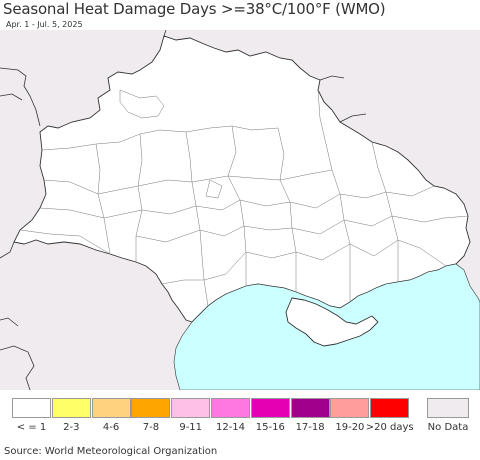 The width and height of the screenshot is (480, 460). What do you see at coordinates (448, 408) in the screenshot?
I see `legend-swatch-nodata` at bounding box center [448, 408].